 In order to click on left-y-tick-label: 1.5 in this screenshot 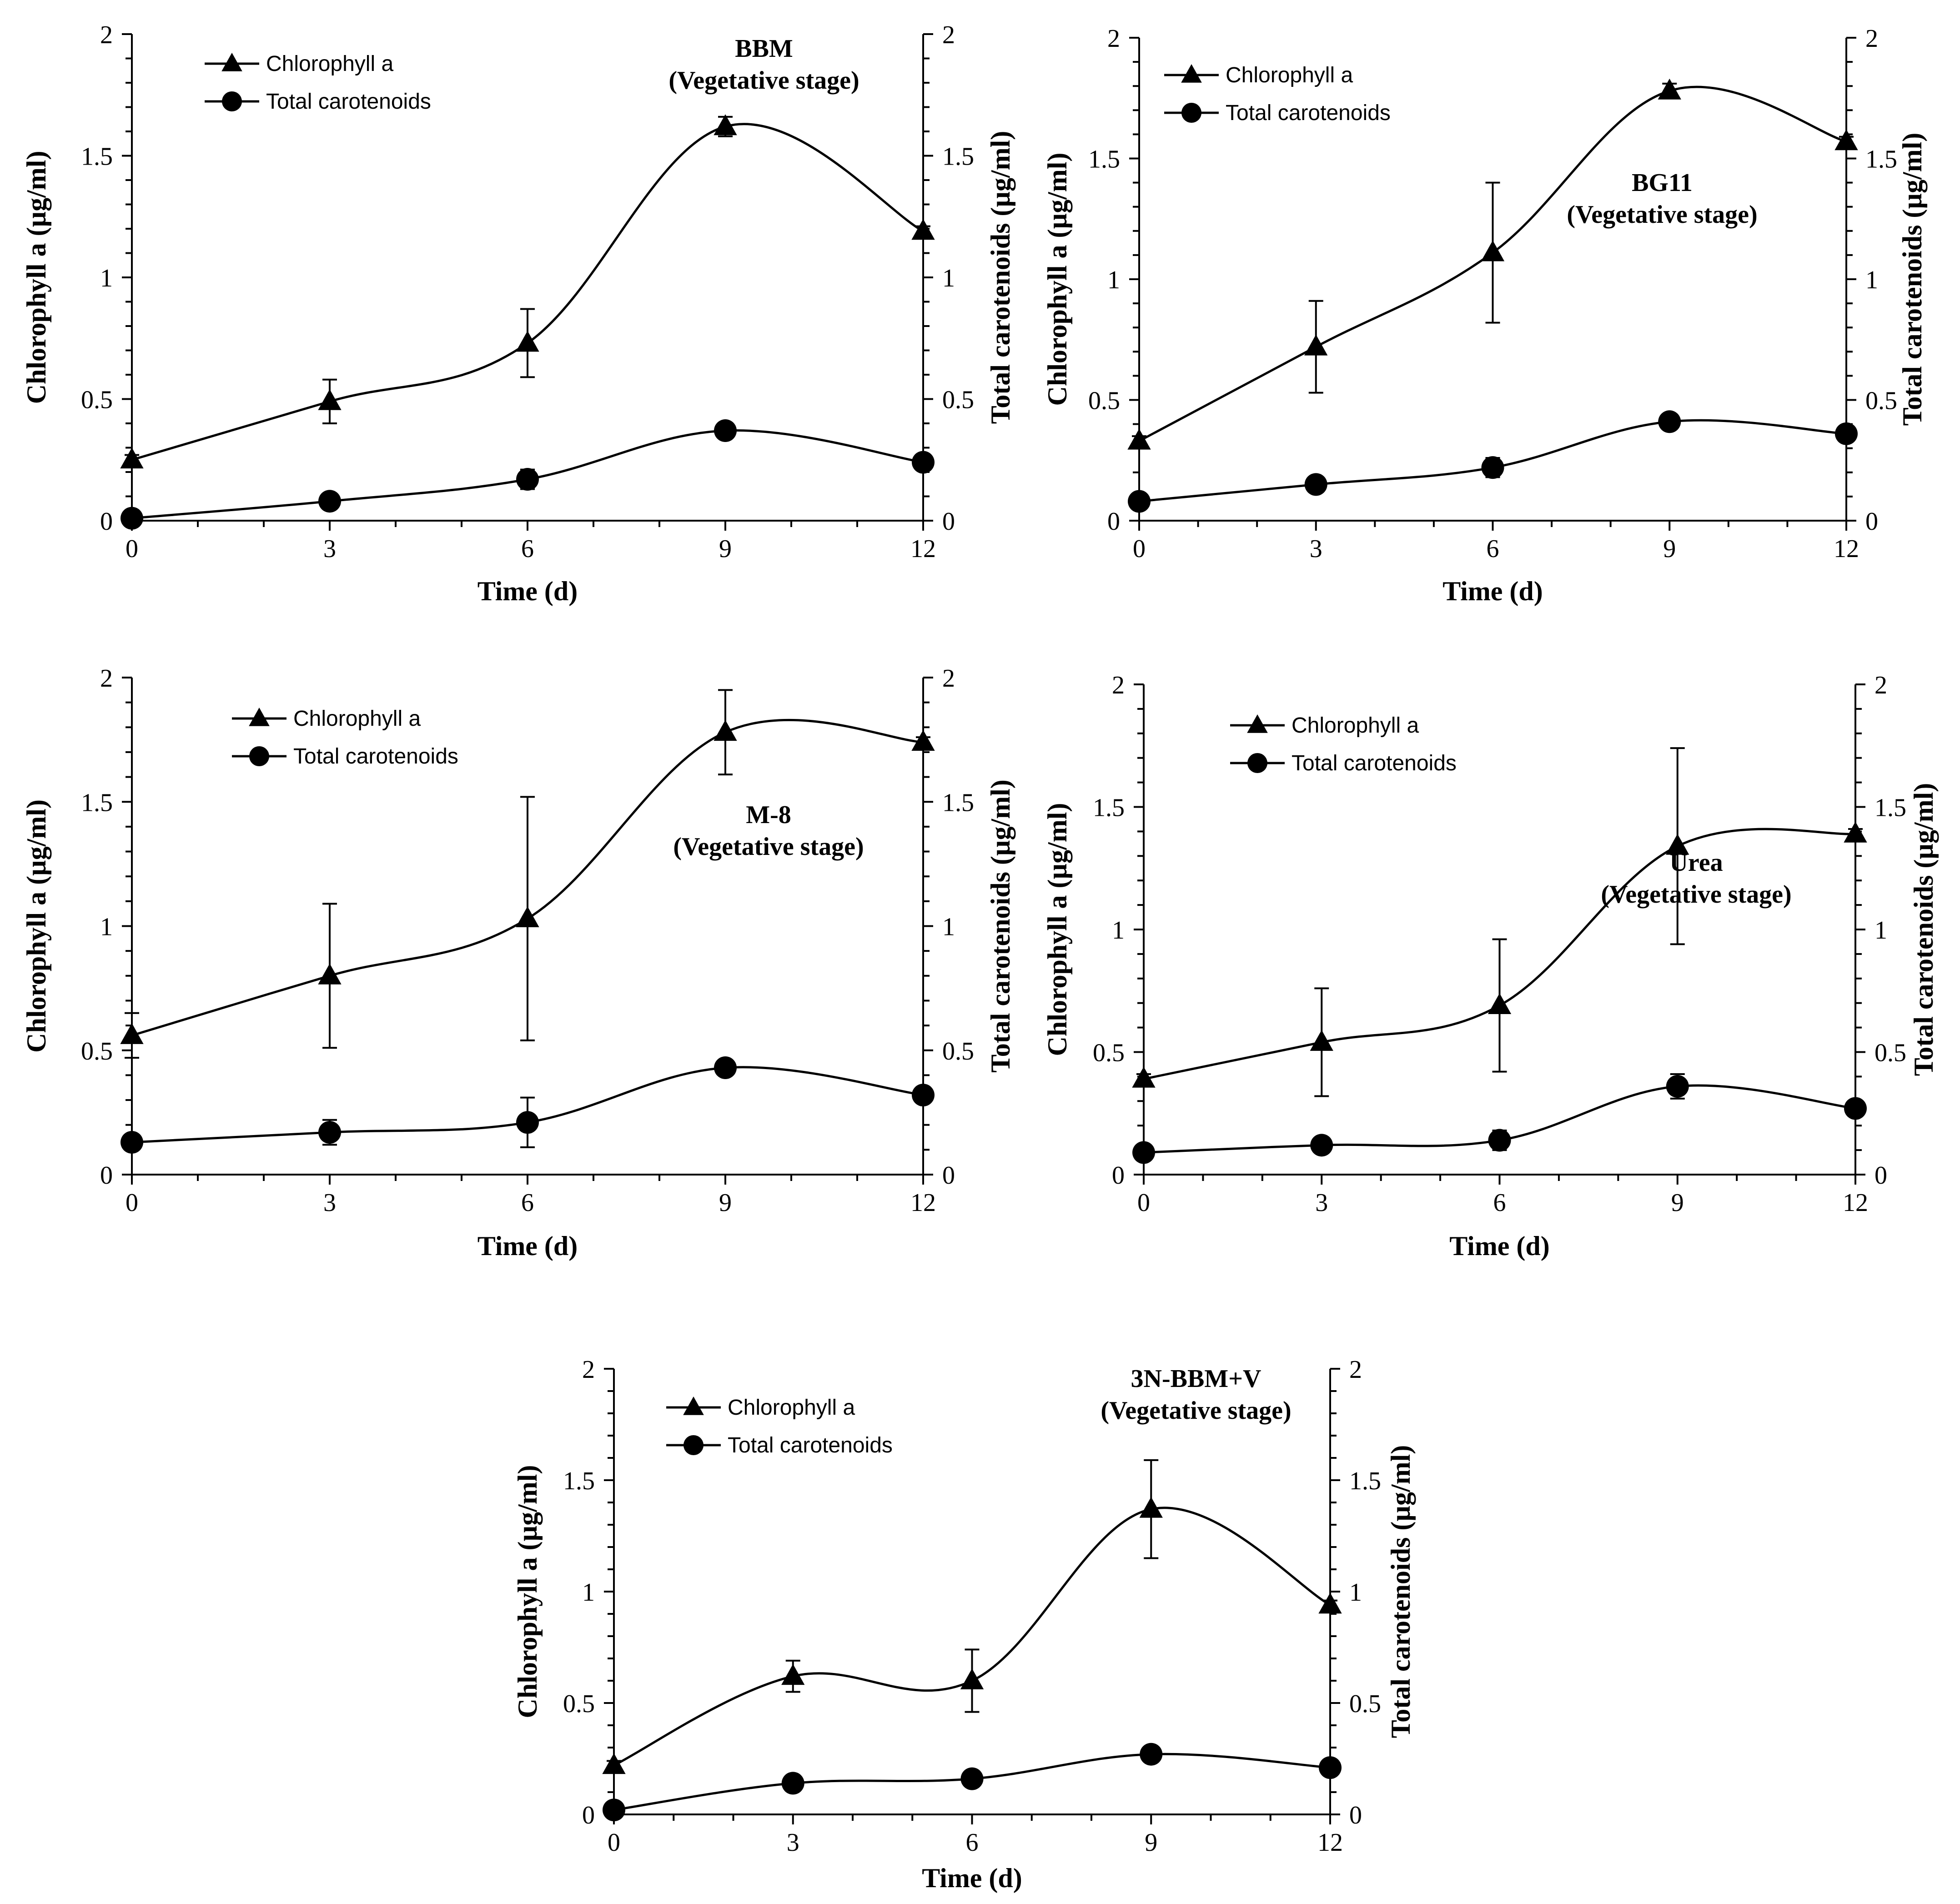, I will do `click(97, 157)`.